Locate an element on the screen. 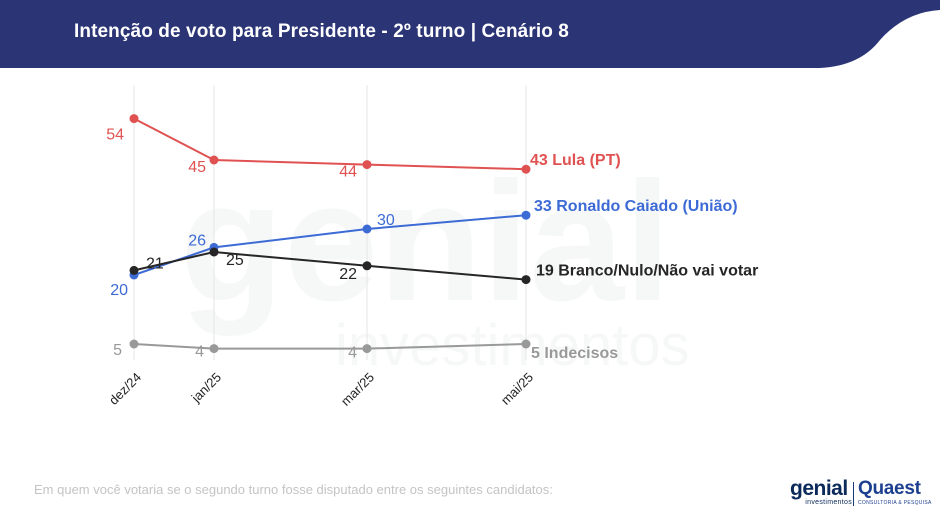  logo-divider is located at coordinates (853, 494).